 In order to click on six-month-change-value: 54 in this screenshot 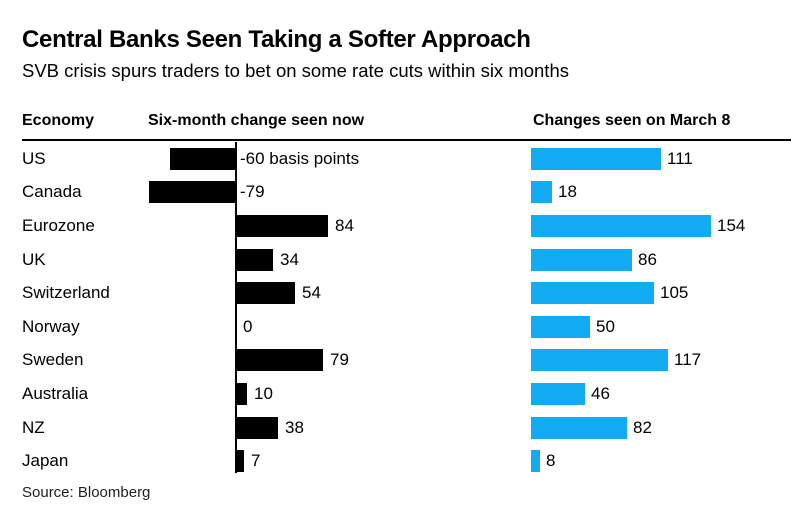, I will do `click(311, 293)`.